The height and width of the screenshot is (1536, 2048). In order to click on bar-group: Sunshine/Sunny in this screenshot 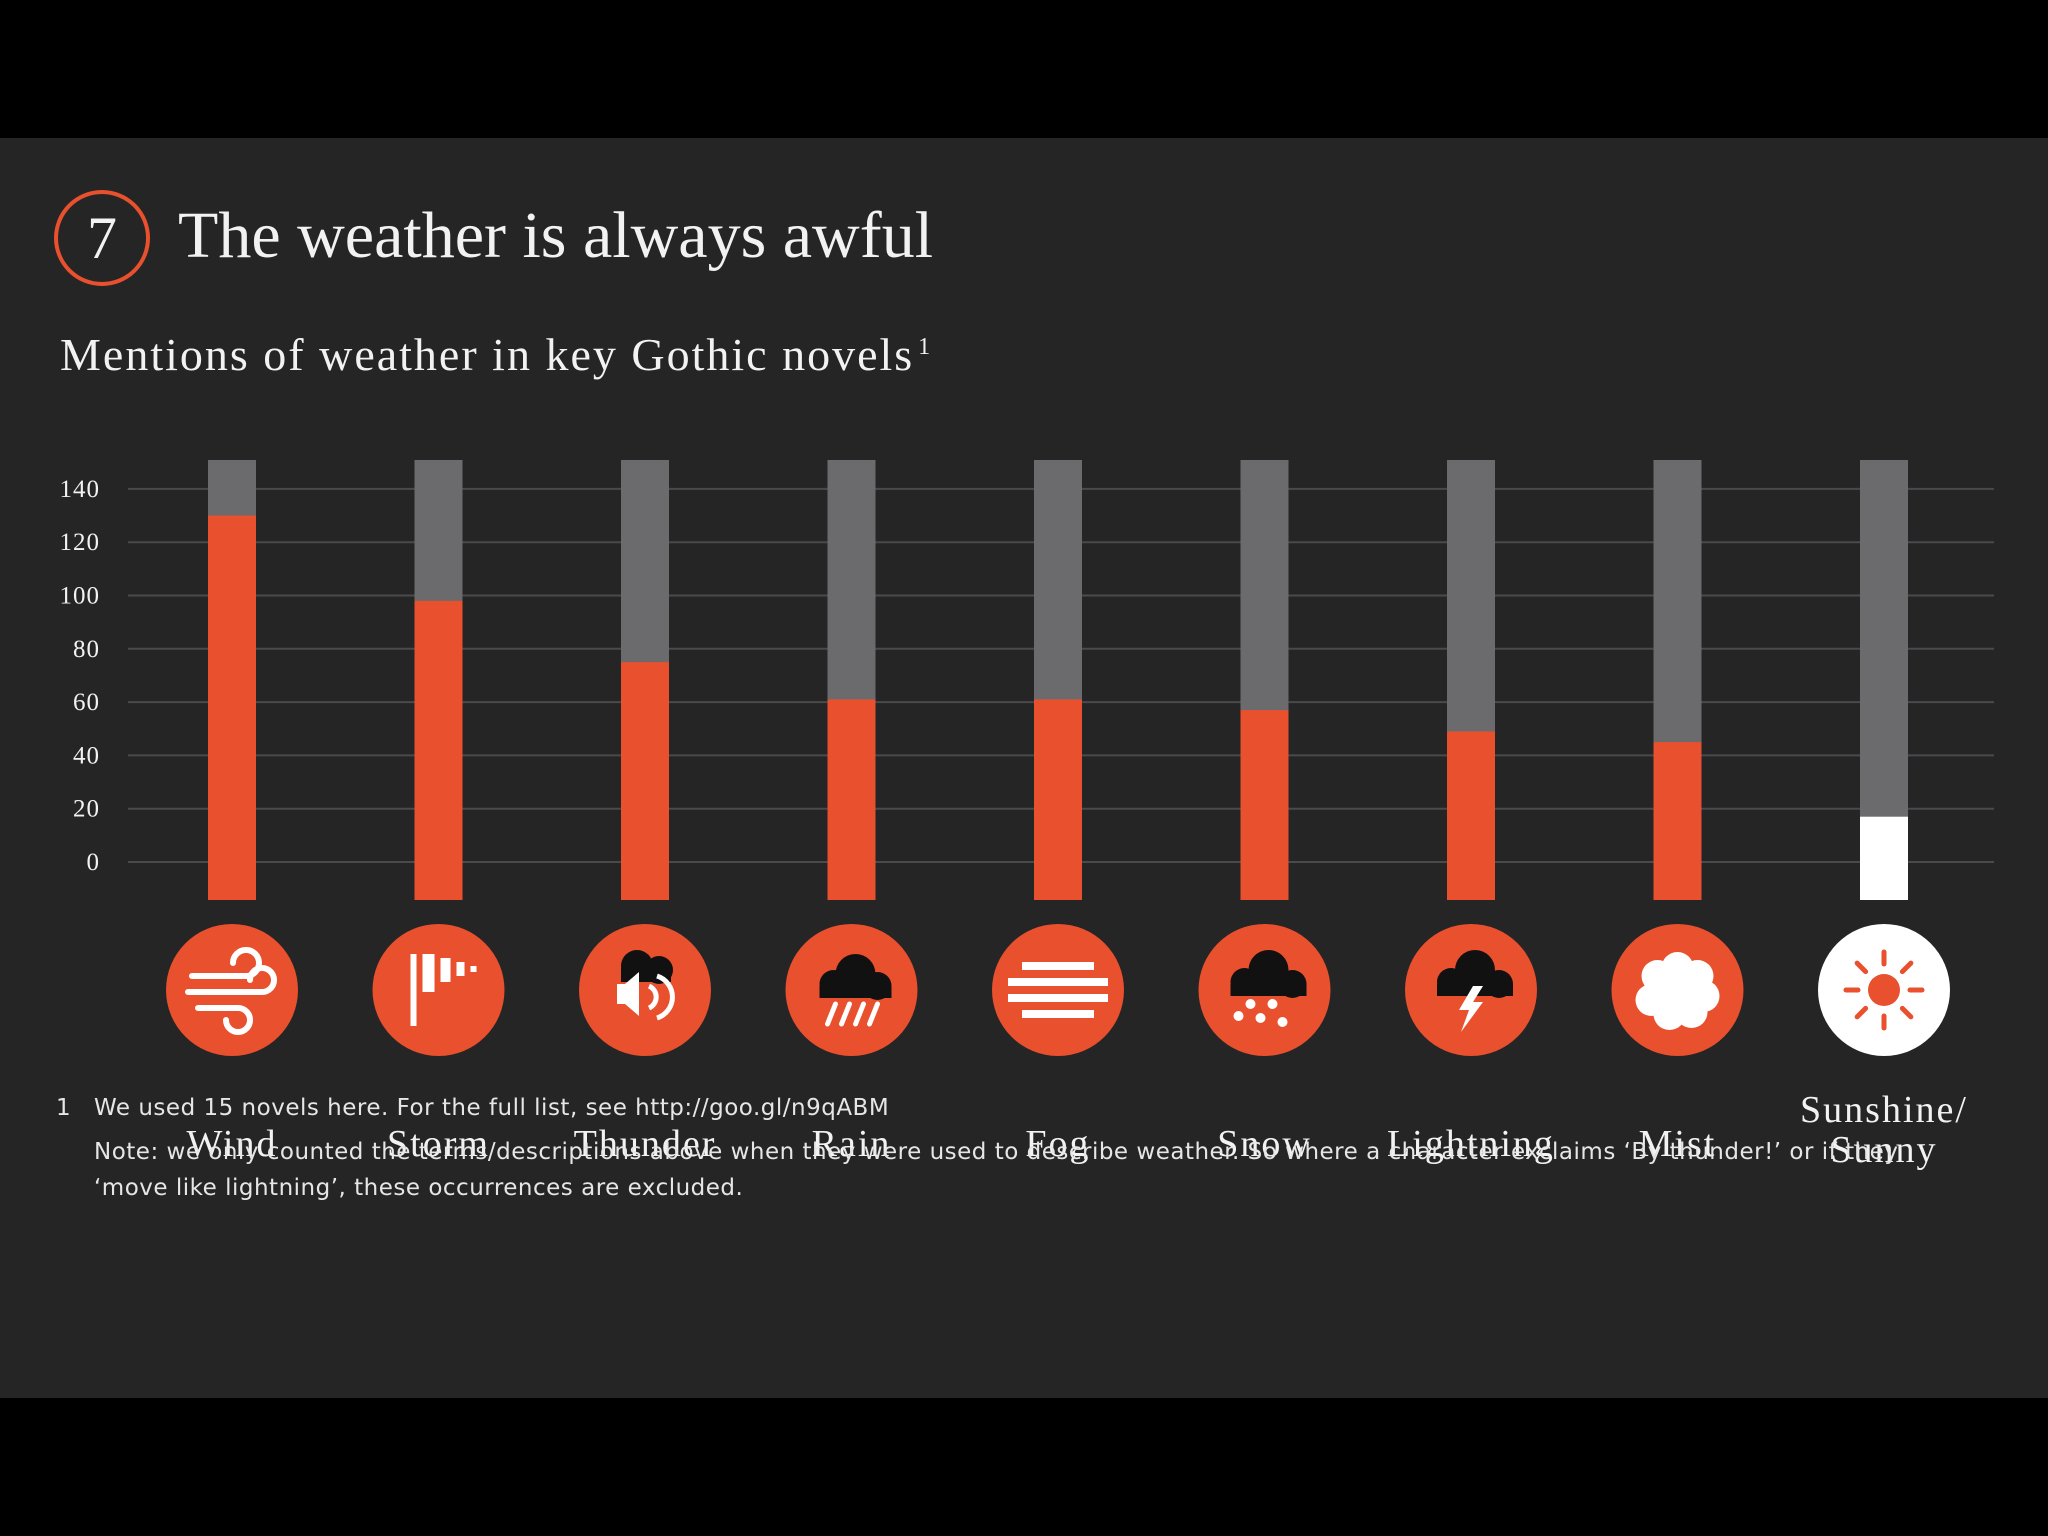, I will do `click(1884, 815)`.